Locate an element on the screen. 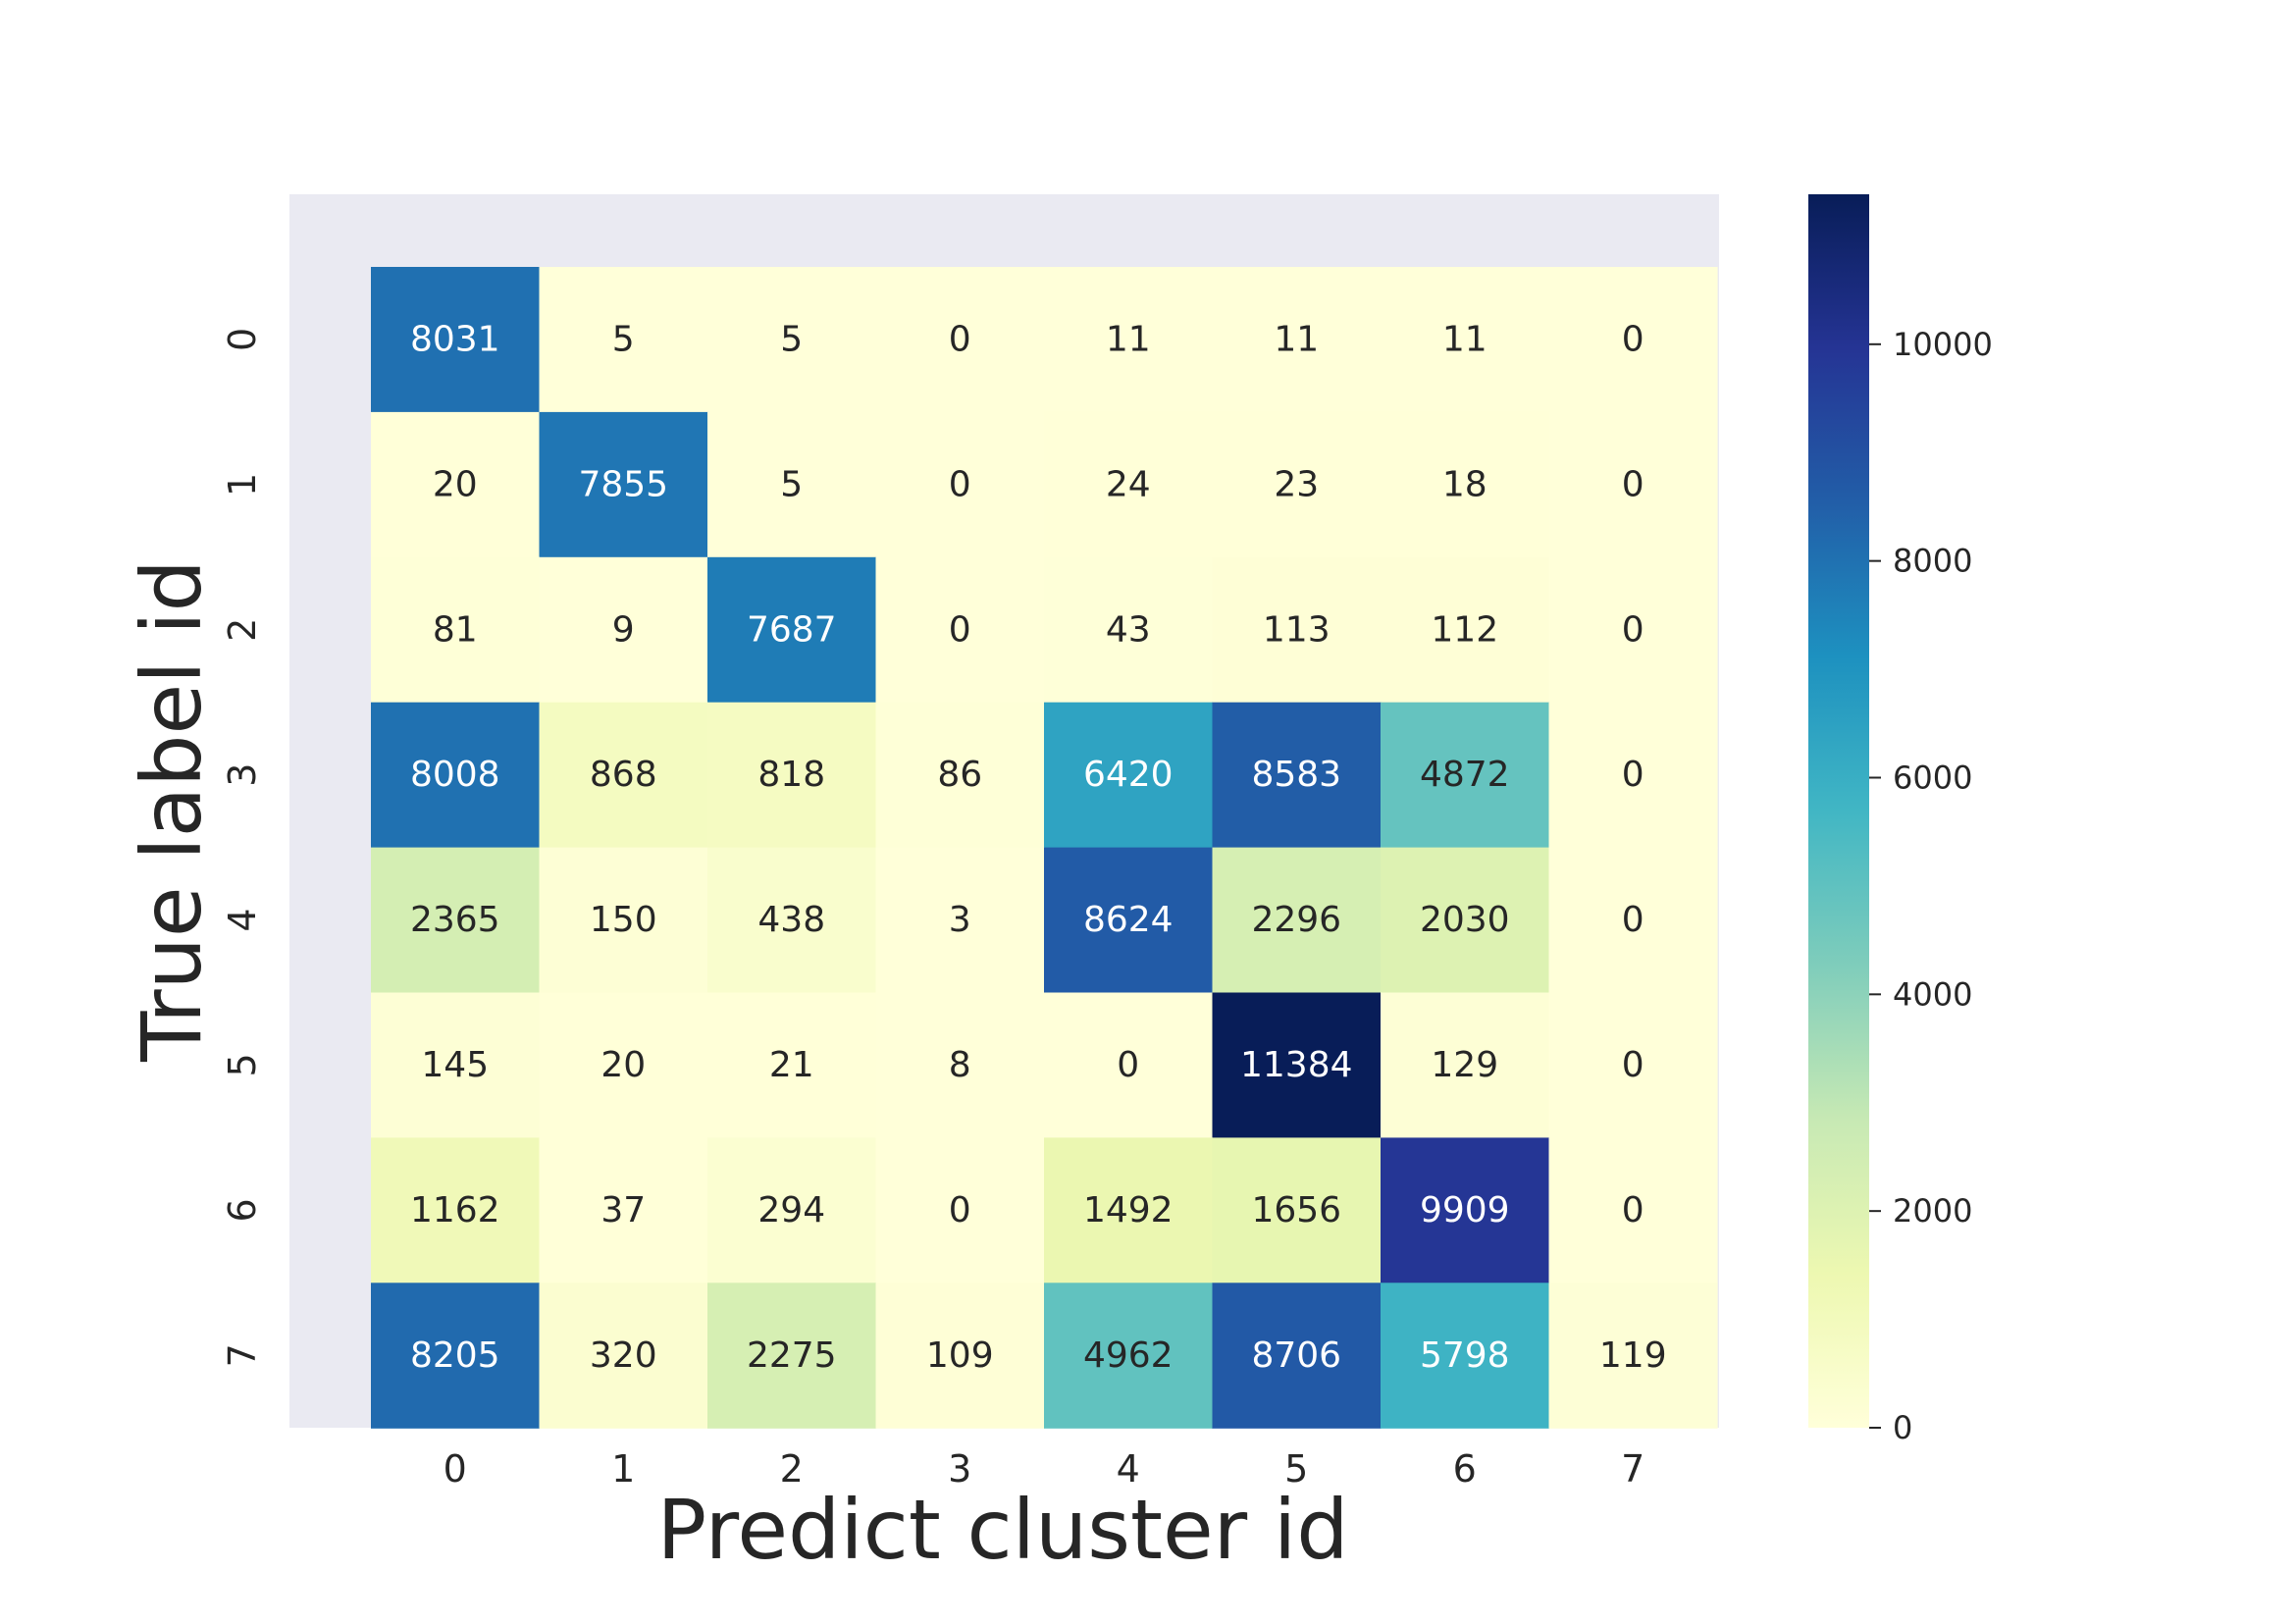  y-axis-ticks: 0 1 2 3 4 5 6 7 is located at coordinates (242, 847).